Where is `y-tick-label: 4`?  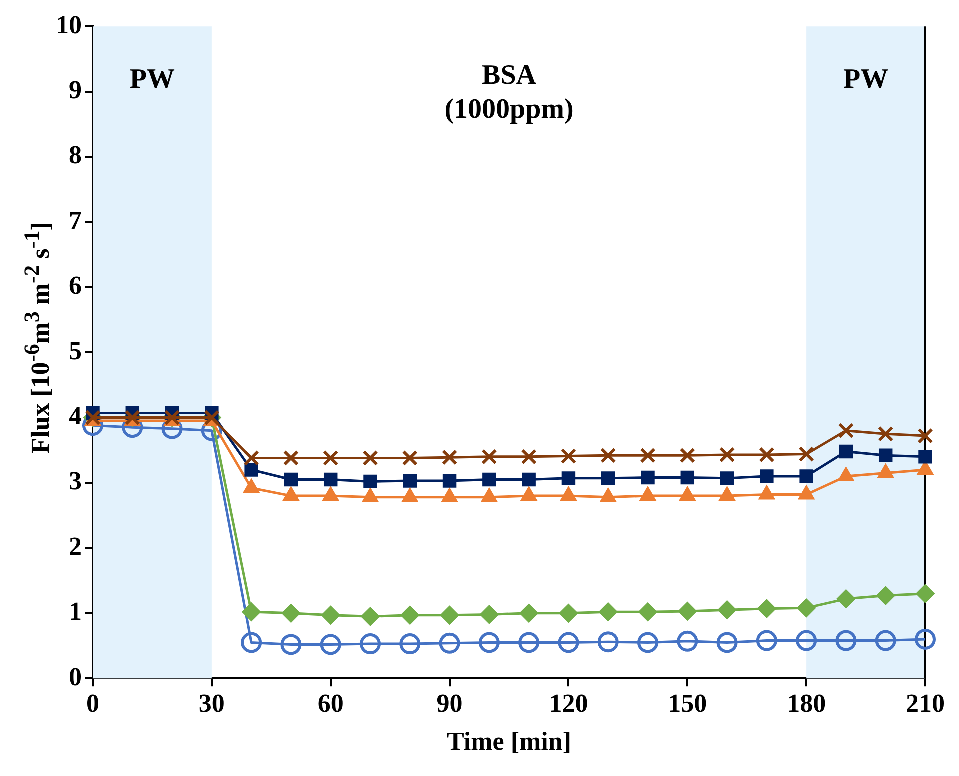 y-tick-label: 4 is located at coordinates (75, 416).